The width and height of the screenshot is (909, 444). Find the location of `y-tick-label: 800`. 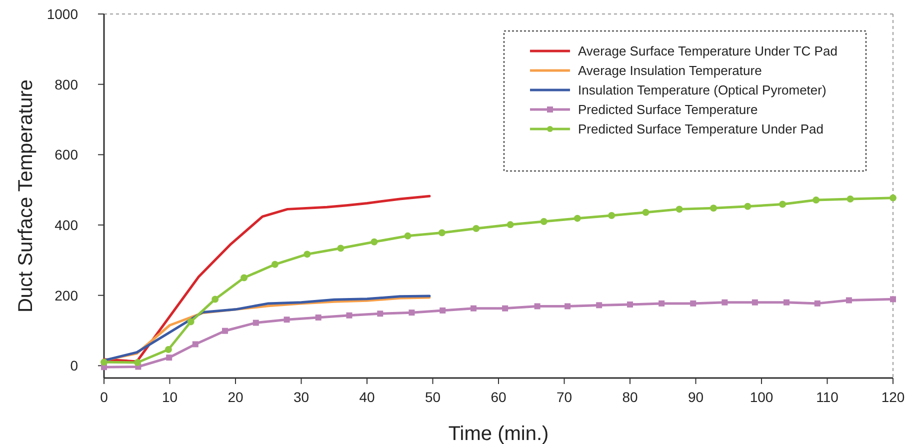

y-tick-label: 800 is located at coordinates (66, 84).